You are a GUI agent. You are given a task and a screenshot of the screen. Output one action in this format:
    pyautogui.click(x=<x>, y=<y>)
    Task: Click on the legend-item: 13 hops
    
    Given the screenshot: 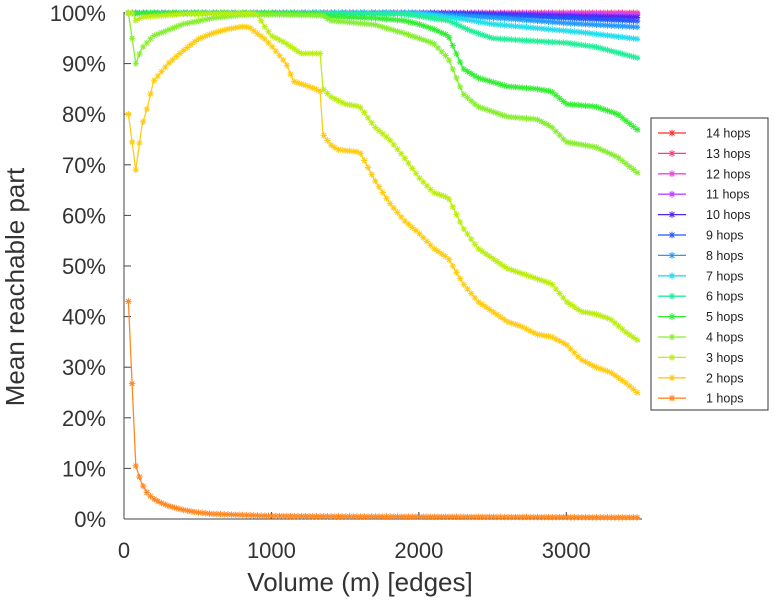 What is the action you would take?
    pyautogui.click(x=704, y=154)
    